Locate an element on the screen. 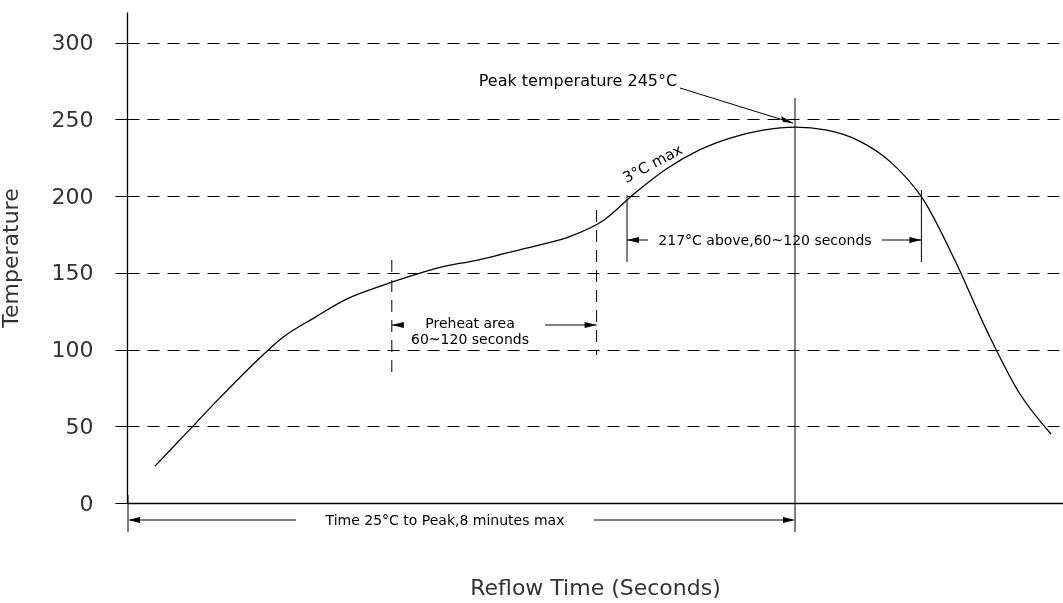  annotation: 3°C max is located at coordinates (652, 163).